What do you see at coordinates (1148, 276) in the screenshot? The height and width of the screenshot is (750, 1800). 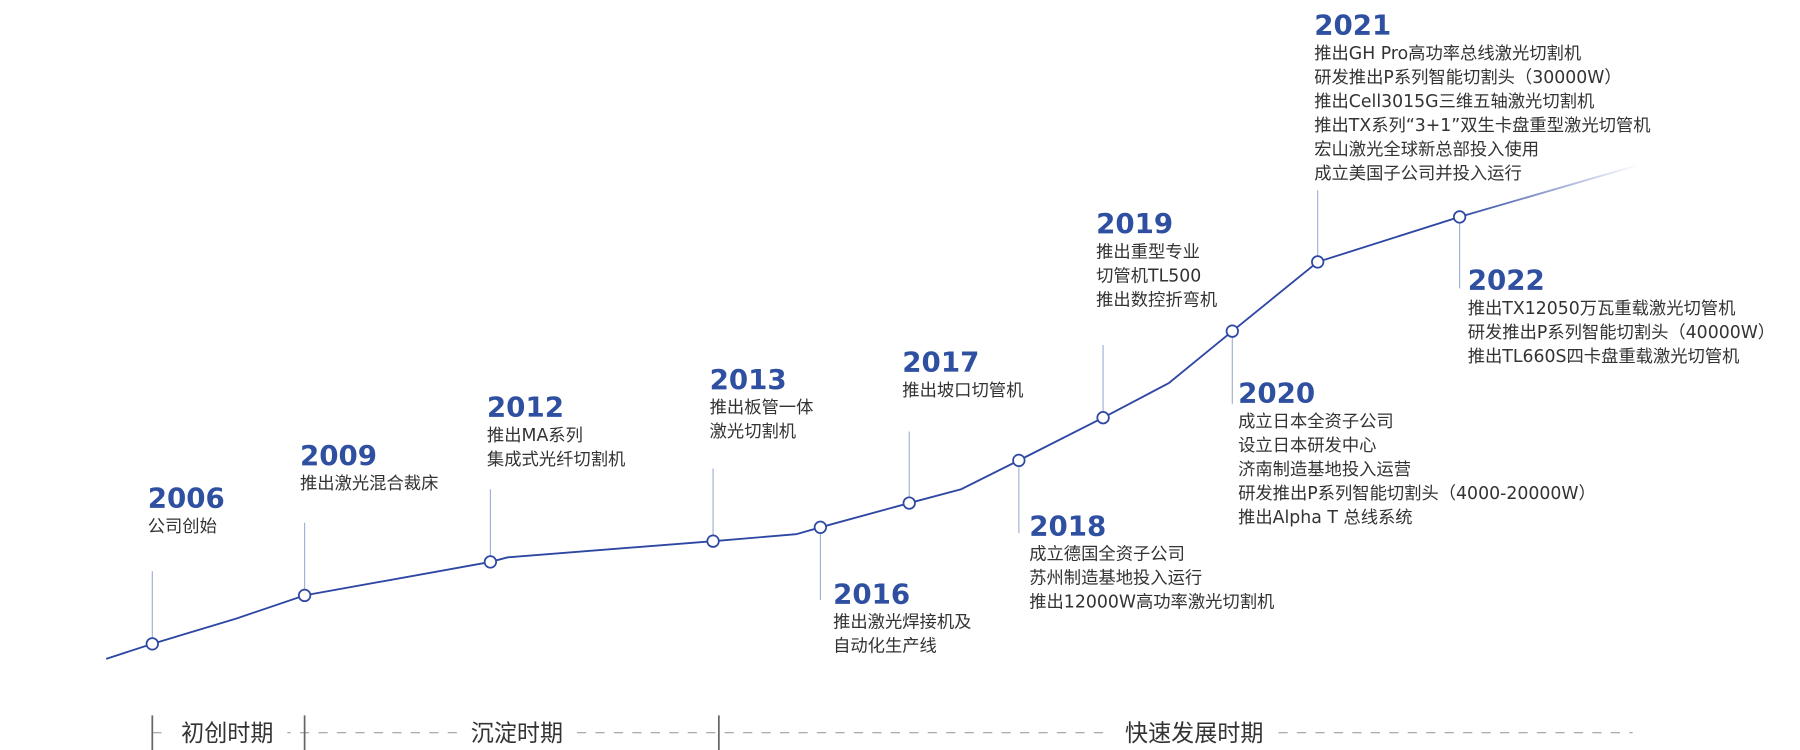 I see `event-item: 切管机TL500` at bounding box center [1148, 276].